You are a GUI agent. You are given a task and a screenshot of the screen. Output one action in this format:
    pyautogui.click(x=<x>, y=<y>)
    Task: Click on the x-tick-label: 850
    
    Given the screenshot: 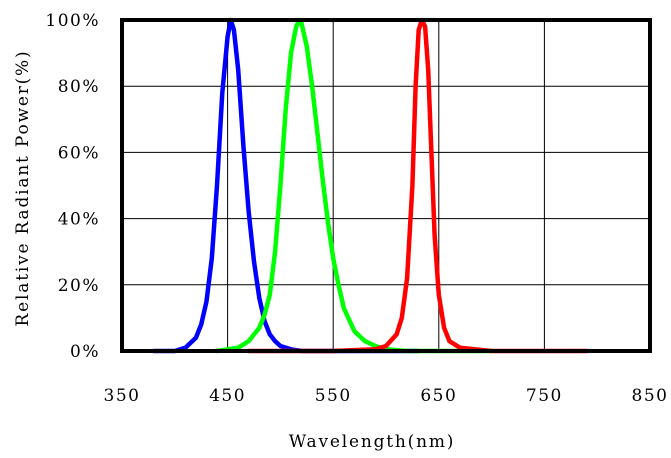 What is the action you would take?
    pyautogui.click(x=650, y=396)
    